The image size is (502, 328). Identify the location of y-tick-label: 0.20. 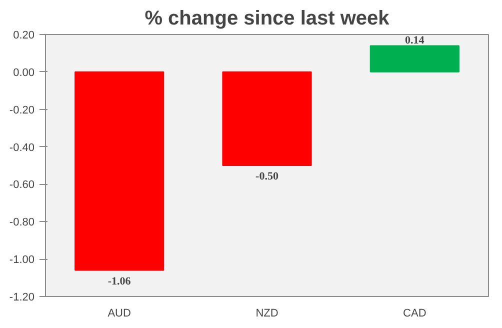
(24, 36).